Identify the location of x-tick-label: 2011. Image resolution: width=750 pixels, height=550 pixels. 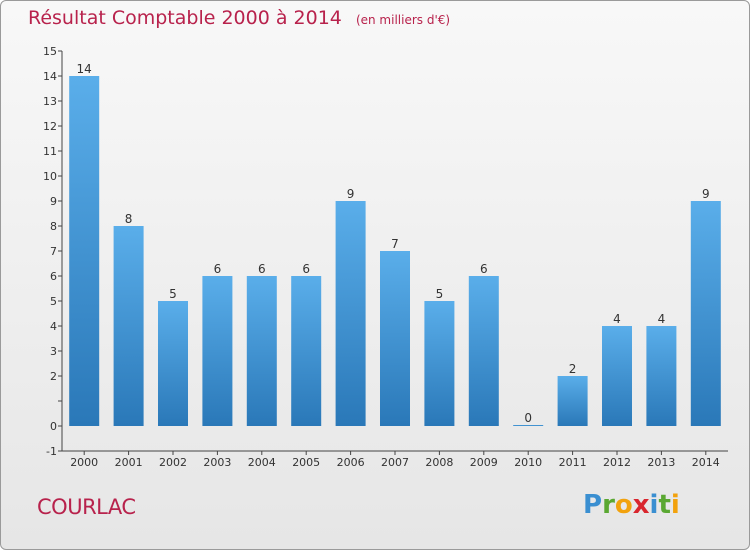
(573, 462).